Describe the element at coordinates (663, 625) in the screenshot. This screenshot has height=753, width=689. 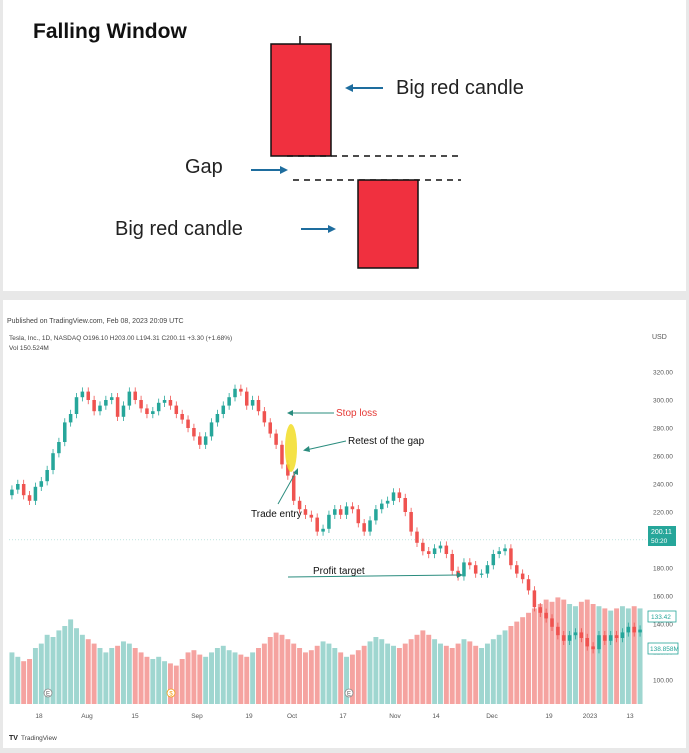
I see `y-tick-label: 140.00` at that location.